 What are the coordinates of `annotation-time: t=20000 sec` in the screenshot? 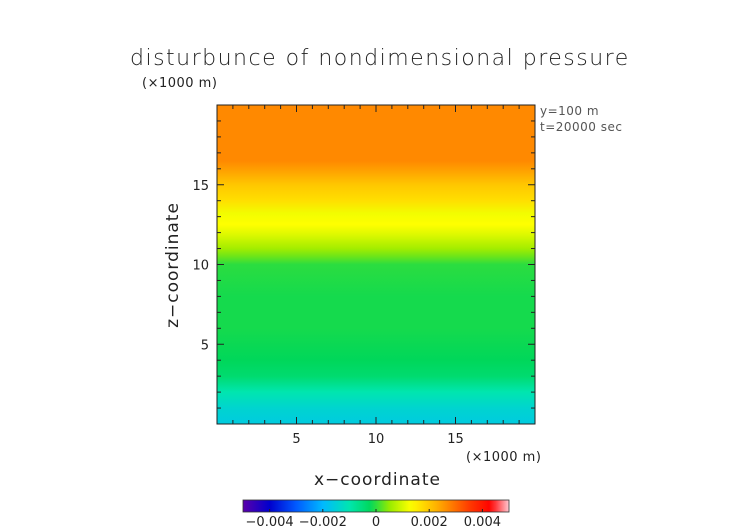 It's located at (581, 127).